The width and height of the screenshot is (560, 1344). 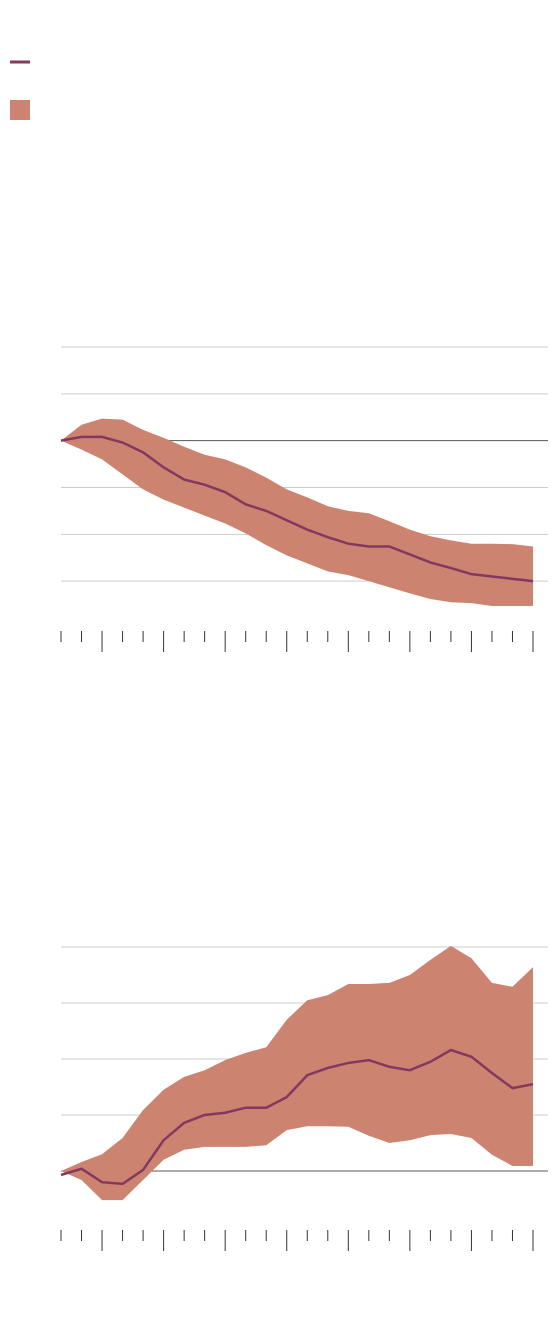 I want to click on band, so click(x=297, y=512).